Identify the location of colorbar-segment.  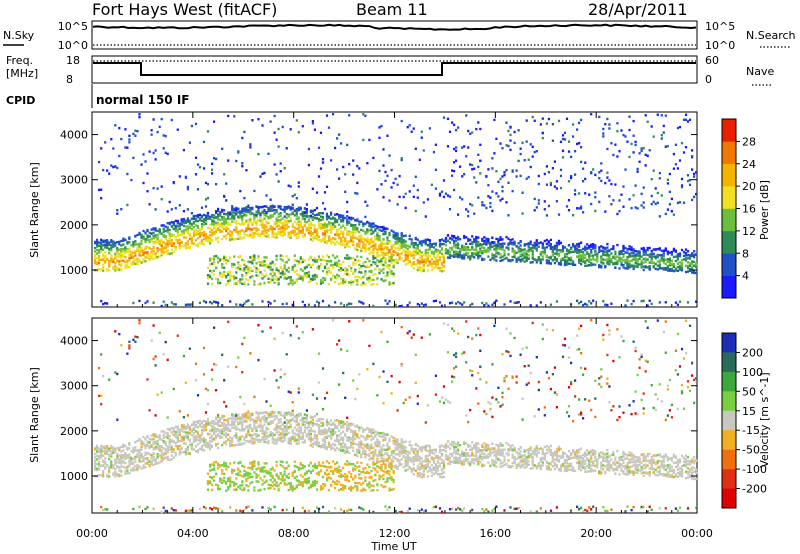
(729, 175).